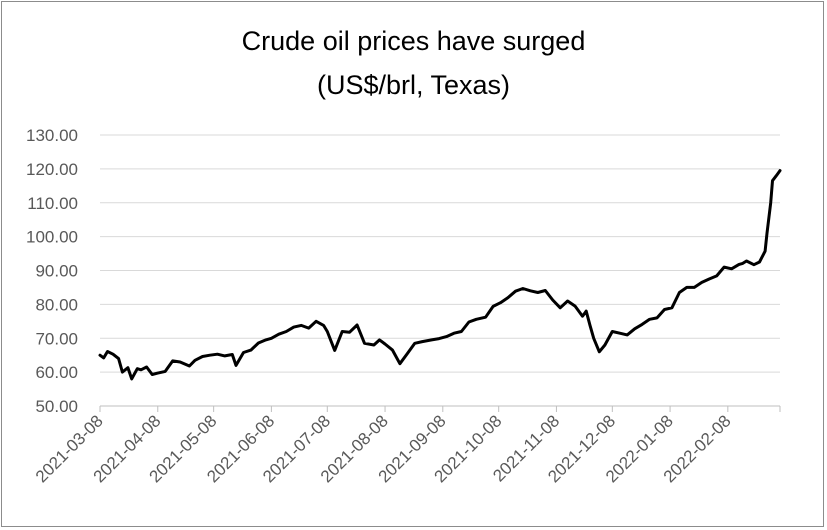 The width and height of the screenshot is (827, 530). I want to click on y-tick-label: 80.00, so click(56, 304).